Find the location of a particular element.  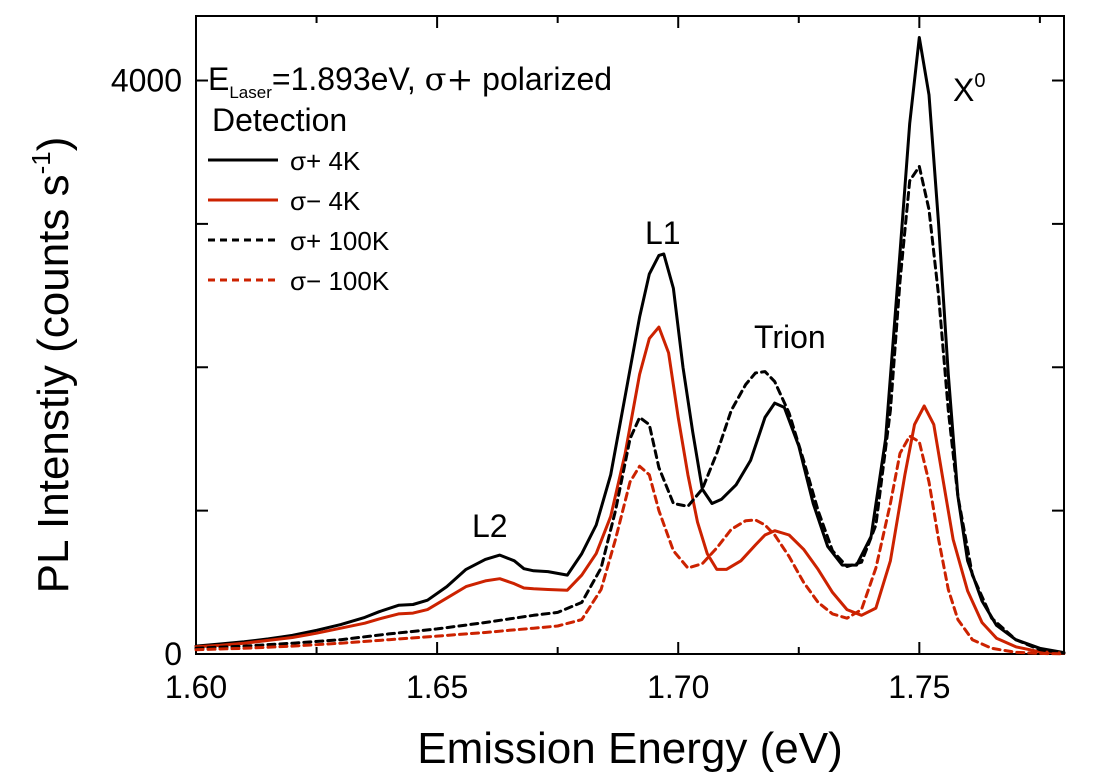

l2-label: L2 is located at coordinates (490, 526).